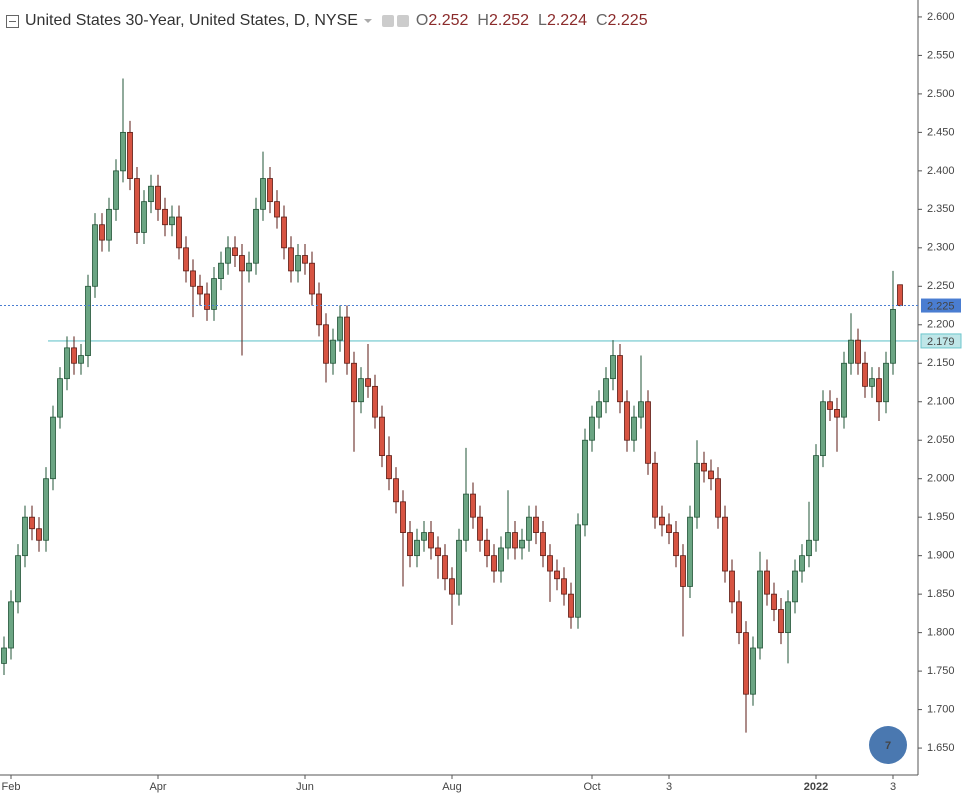  What do you see at coordinates (941, 305) in the screenshot?
I see `price-label-box` at bounding box center [941, 305].